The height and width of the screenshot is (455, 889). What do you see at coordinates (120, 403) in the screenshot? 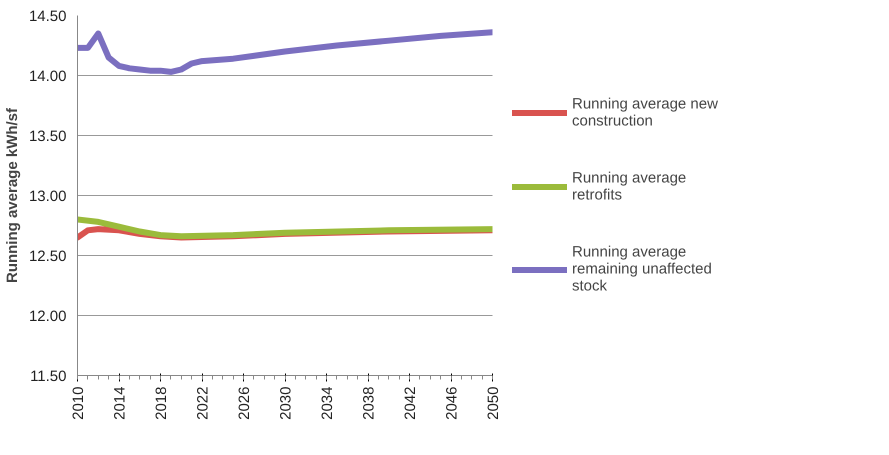
I see `x-tick-label: 2014` at bounding box center [120, 403].